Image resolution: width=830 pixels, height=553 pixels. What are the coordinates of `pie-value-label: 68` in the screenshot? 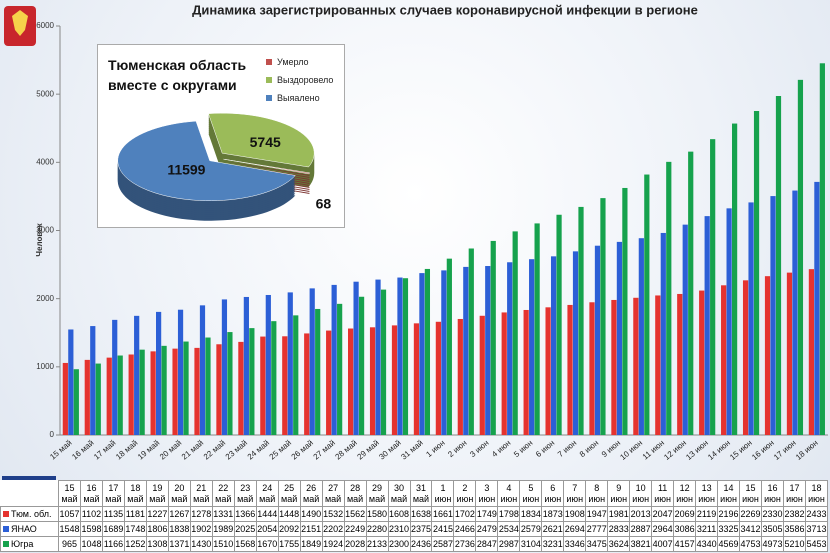 It's located at (324, 204).